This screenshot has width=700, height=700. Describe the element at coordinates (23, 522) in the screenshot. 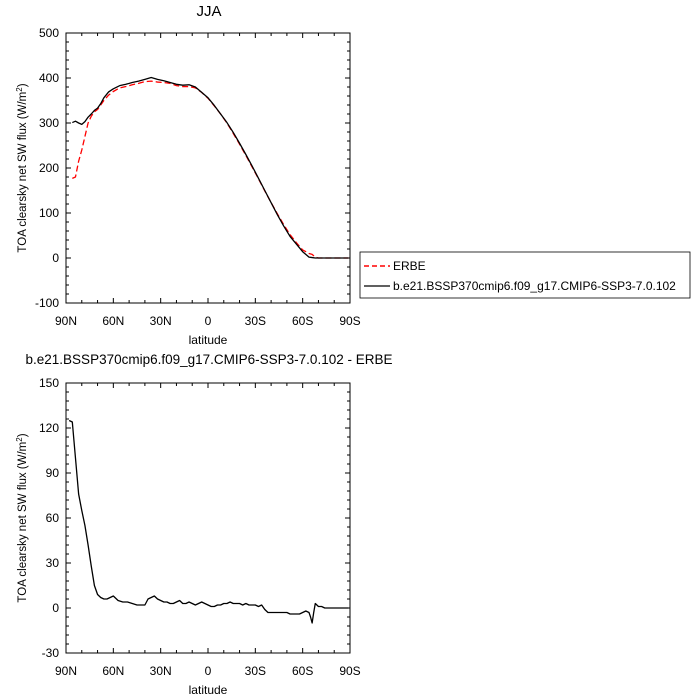

I see `bottom-ylabel-main: TOA clearsky net SW flux (W/m` at that location.